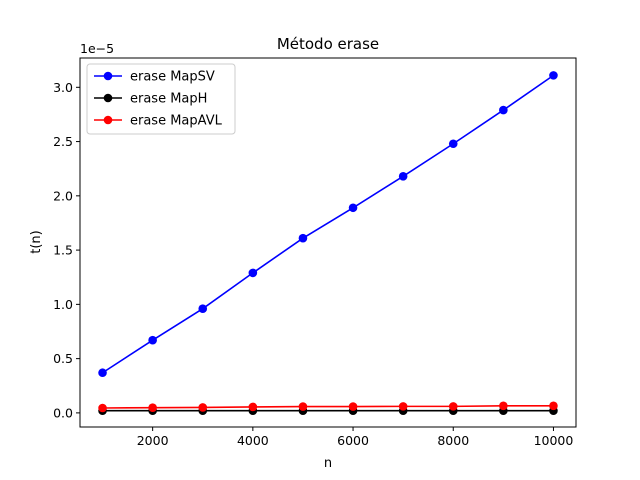  What do you see at coordinates (63, 195) in the screenshot?
I see `y-tick-label: 2.0` at bounding box center [63, 195].